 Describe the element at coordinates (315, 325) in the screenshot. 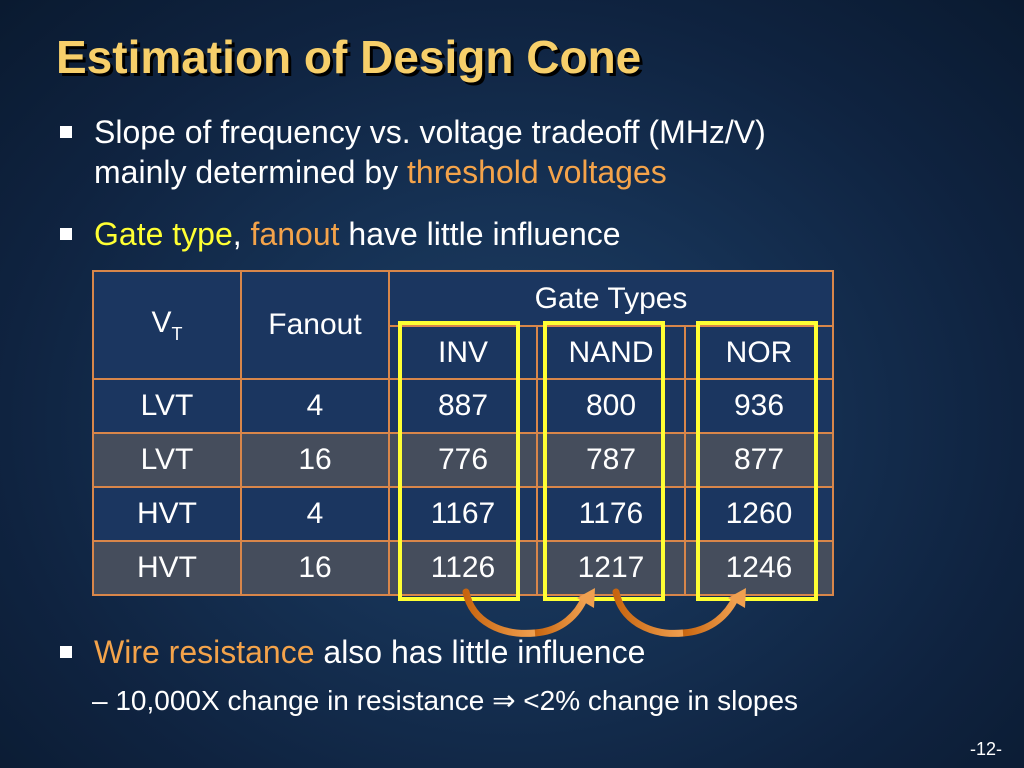

I see `header-fanout: Fanout` at that location.